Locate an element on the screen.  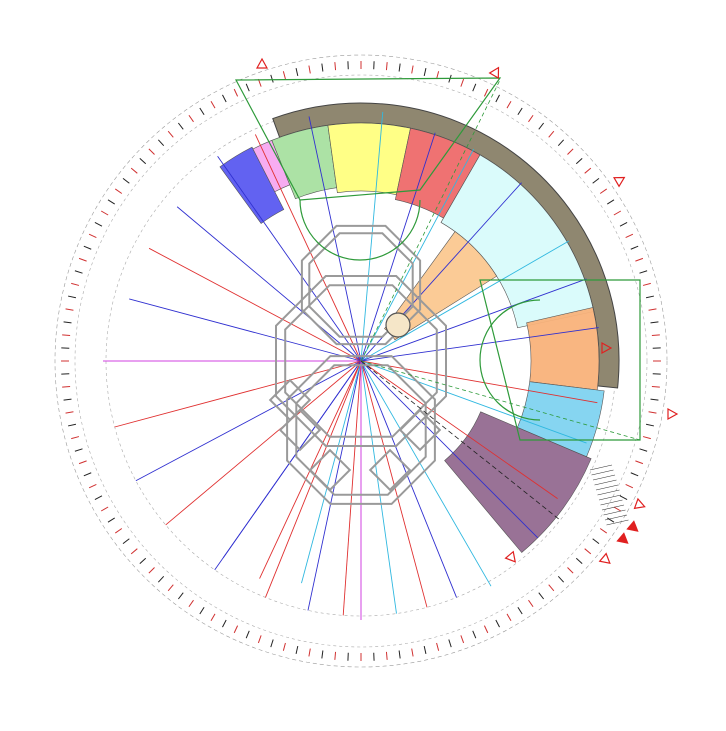
segment-yellow is located at coordinates (369, 159).